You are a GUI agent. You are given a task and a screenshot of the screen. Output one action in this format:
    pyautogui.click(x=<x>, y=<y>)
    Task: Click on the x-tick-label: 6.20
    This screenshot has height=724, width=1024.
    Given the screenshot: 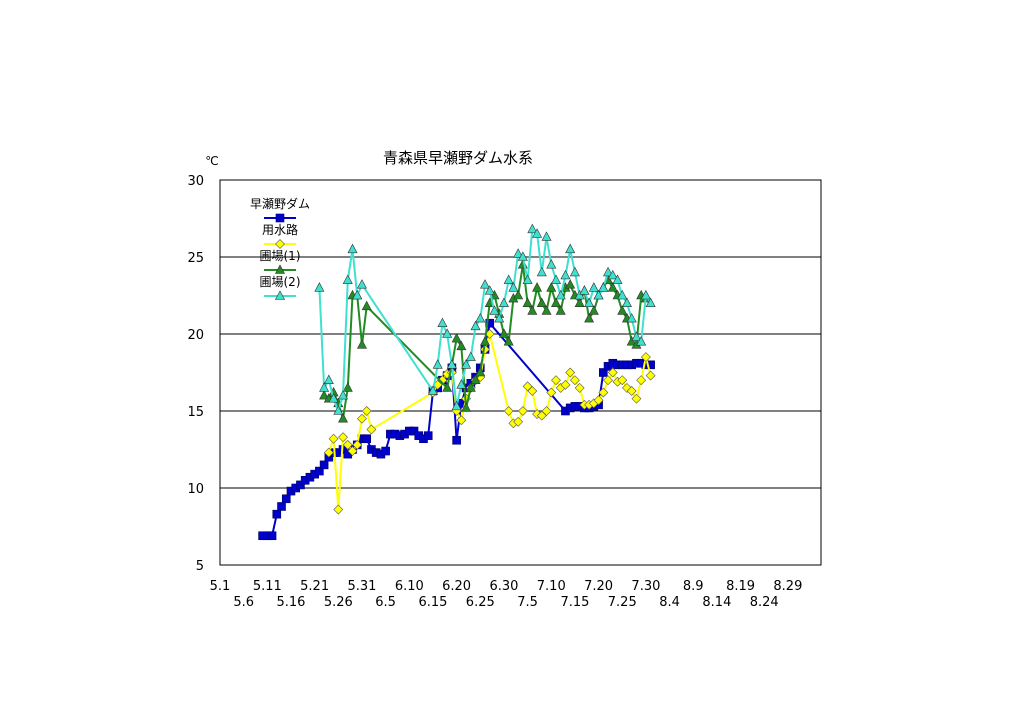 What is the action you would take?
    pyautogui.click(x=456, y=586)
    